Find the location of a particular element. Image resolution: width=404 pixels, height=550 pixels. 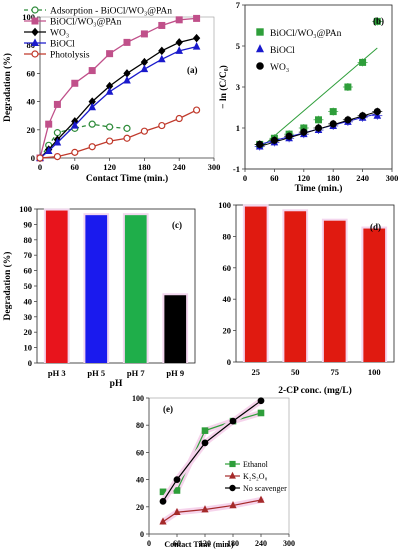

y-axis-title: − ln (C/C₀) is located at coordinates (223, 87).